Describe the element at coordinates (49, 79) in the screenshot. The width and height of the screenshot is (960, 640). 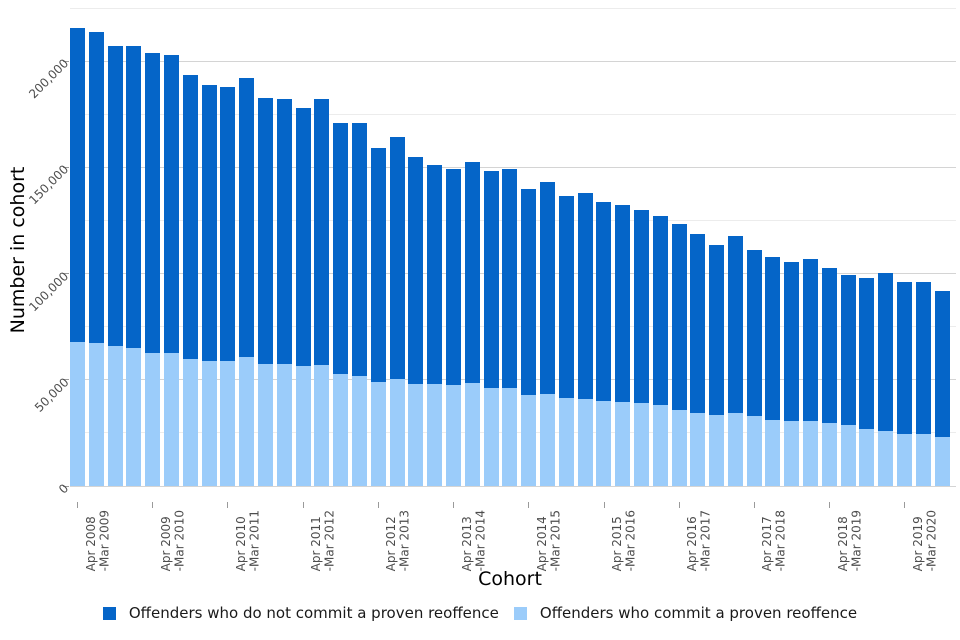
I see `y-tick-label-200000: 200,000` at that location.